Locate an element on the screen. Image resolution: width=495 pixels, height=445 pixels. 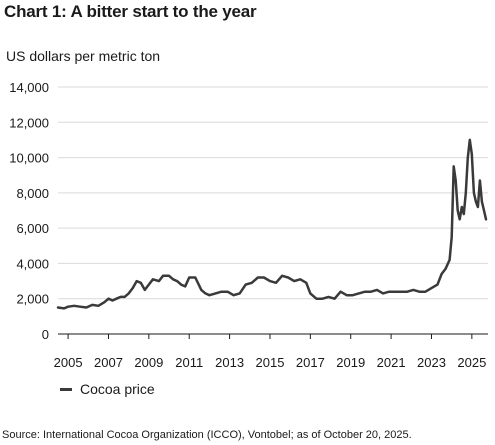
x-tick-label: 2021 is located at coordinates (391, 362).